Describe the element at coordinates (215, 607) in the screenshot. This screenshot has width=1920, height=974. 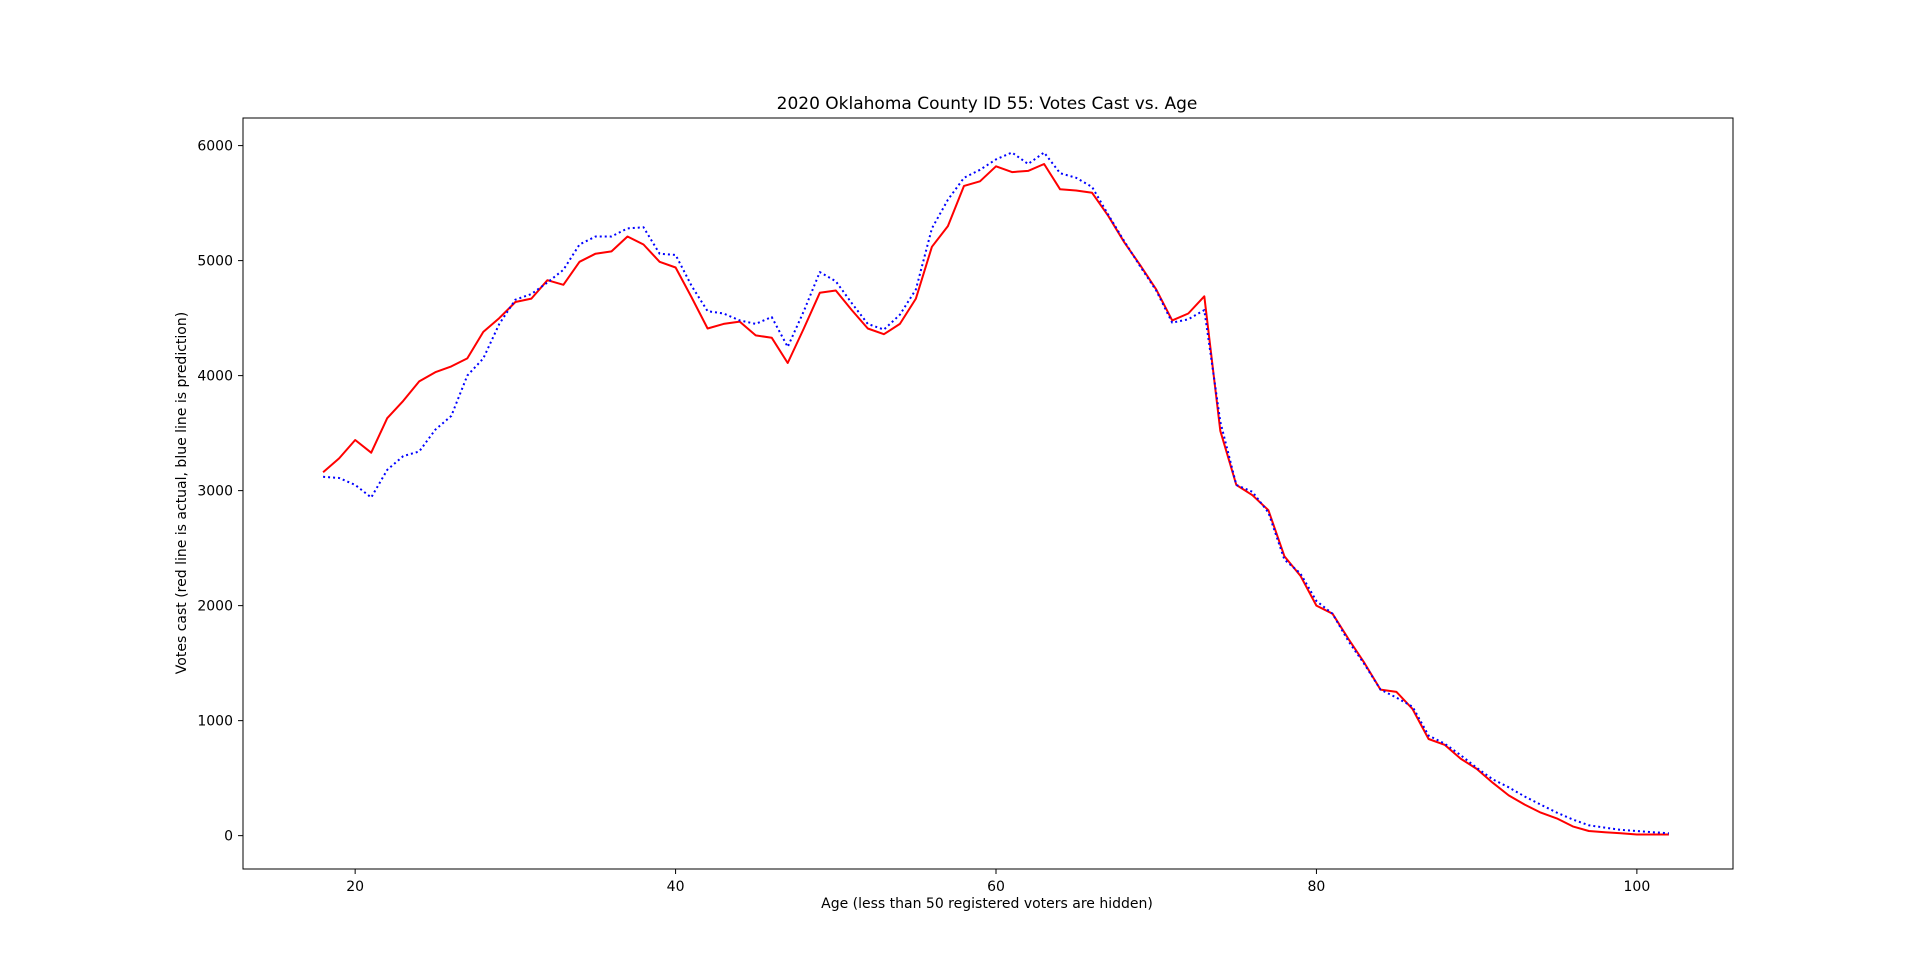
I see `y-tick-label: 2000` at that location.